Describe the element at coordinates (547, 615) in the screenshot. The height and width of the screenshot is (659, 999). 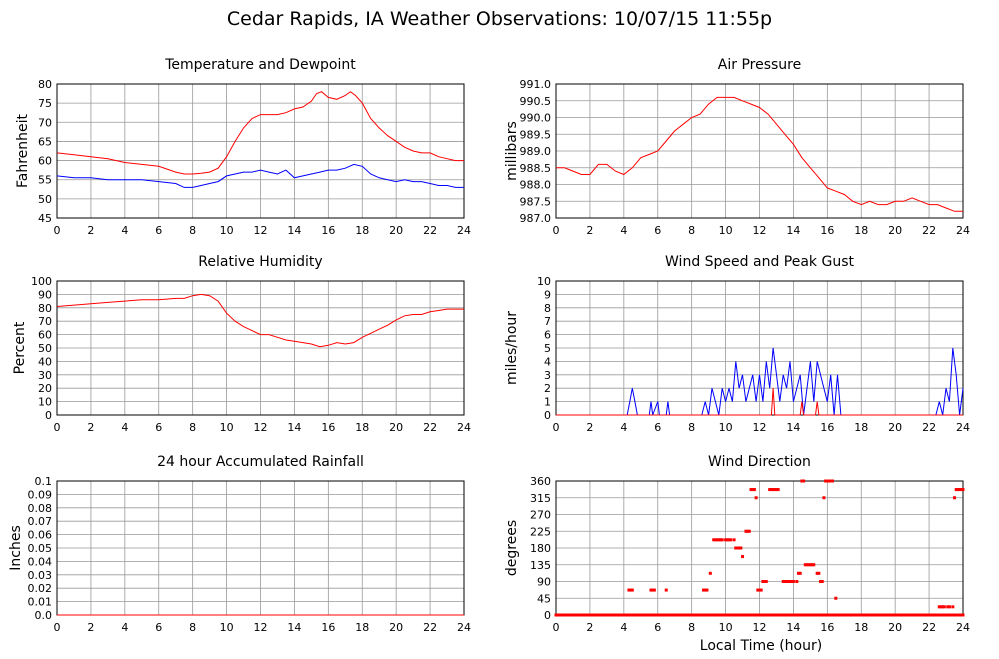
I see `winddir-y-tick-label: 0` at that location.